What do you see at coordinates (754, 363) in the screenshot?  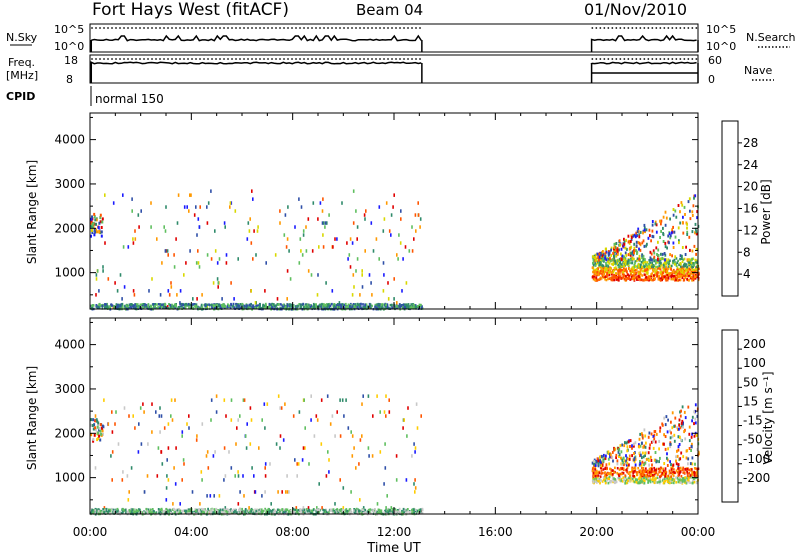 I see `colorbar-tick-label: 100` at bounding box center [754, 363].